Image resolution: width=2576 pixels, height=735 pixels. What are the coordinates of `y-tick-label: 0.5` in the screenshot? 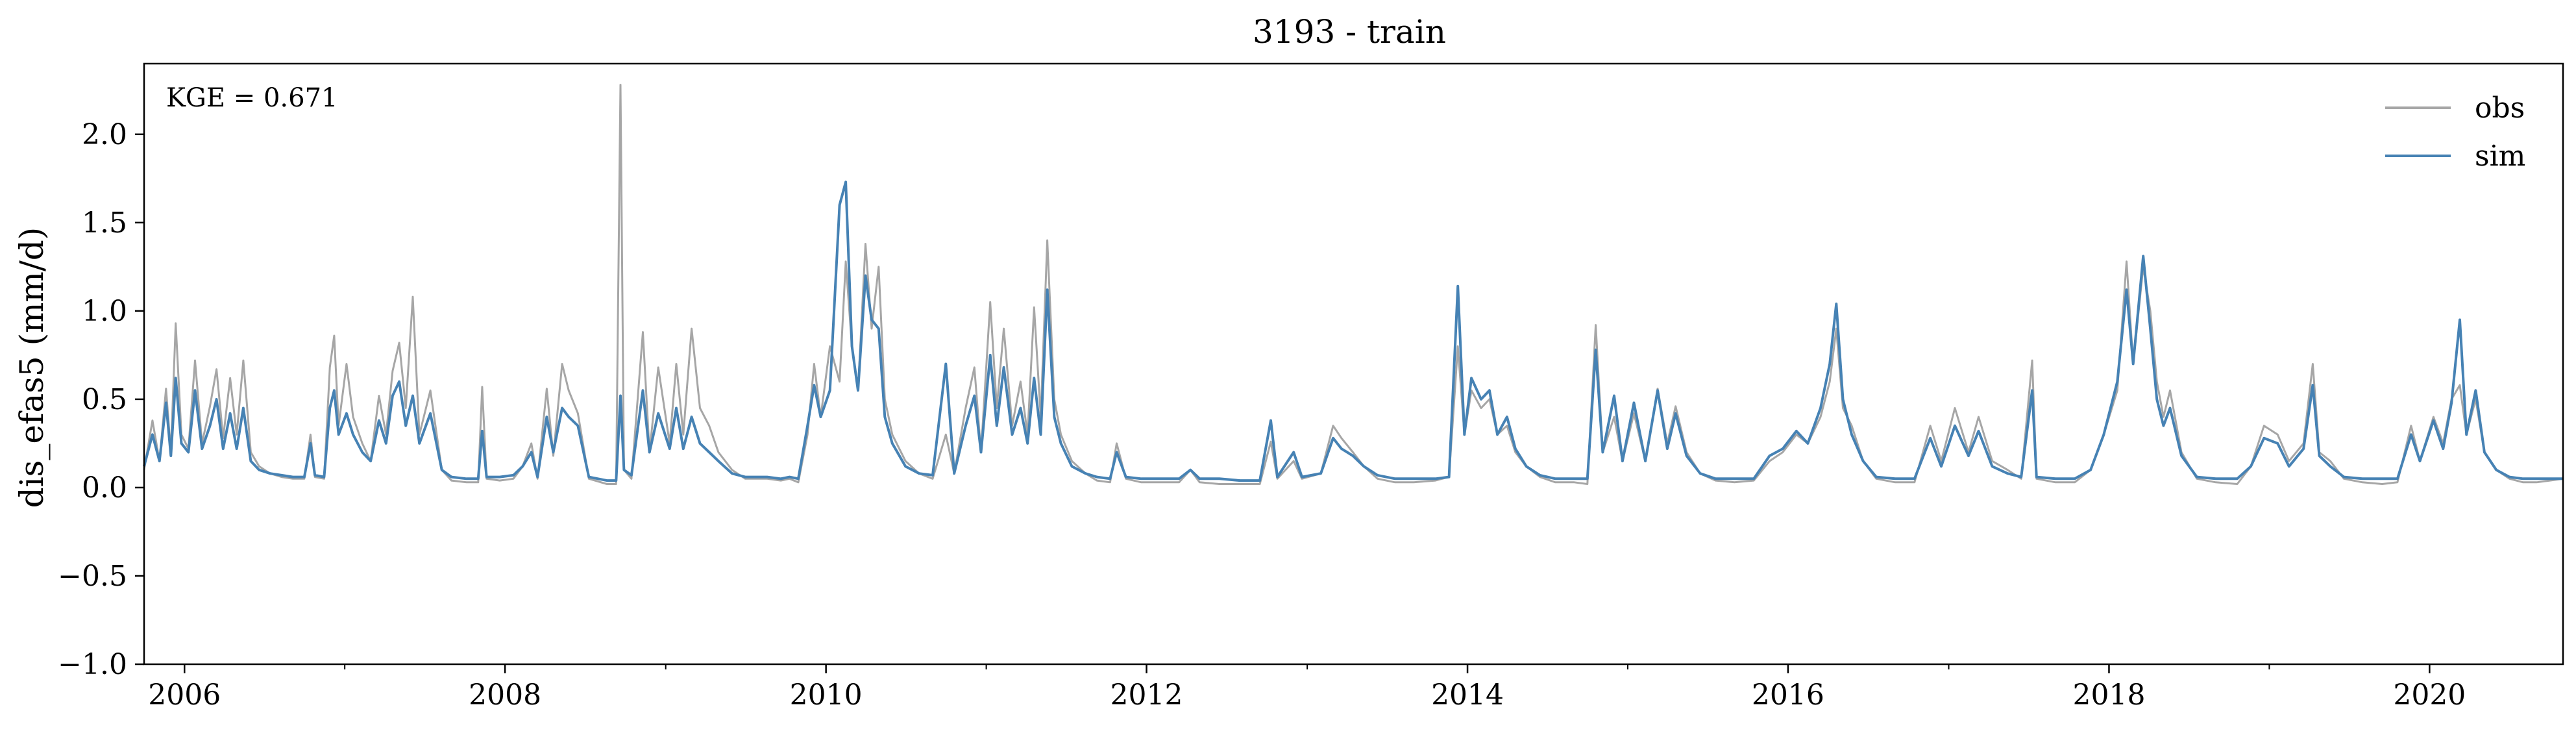 It's located at (104, 399).